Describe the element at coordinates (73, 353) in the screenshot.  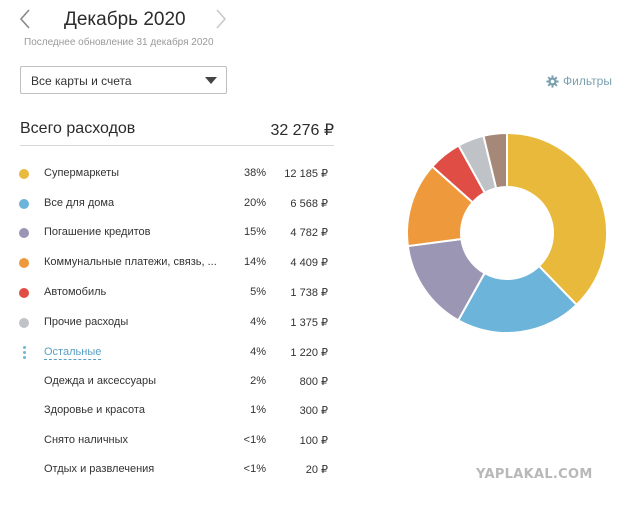
I see `rest-expand-link: Остальные` at that location.